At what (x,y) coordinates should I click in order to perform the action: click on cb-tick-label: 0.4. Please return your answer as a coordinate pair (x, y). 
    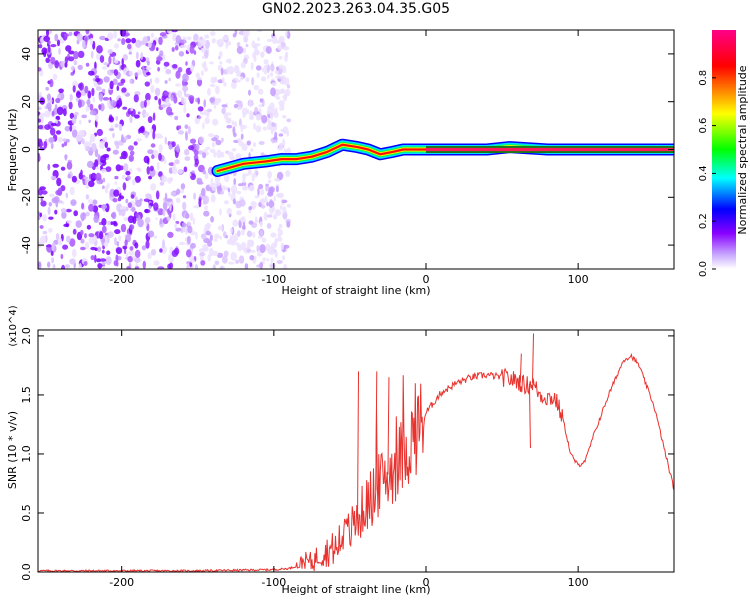
    Looking at the image, I should click on (703, 173).